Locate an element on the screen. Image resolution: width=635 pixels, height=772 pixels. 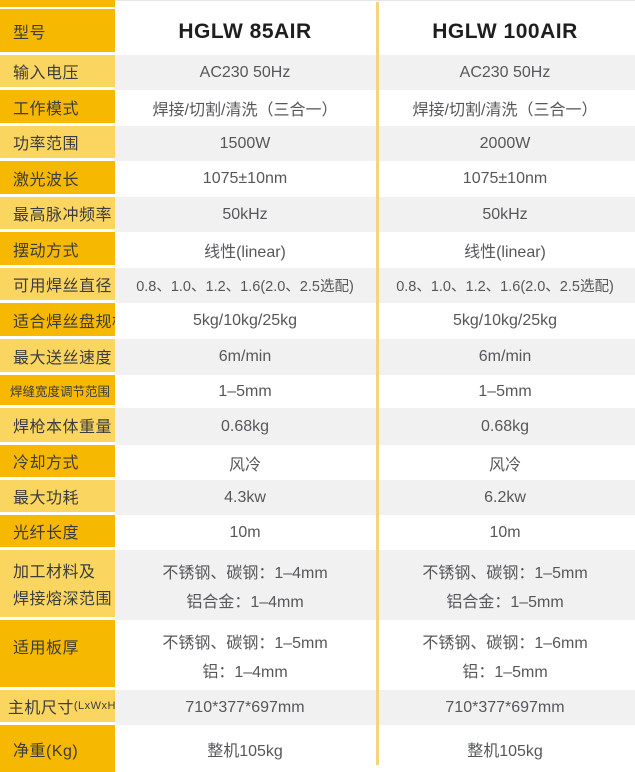
value-cell-100air: 整机105kg is located at coordinates (505, 751).